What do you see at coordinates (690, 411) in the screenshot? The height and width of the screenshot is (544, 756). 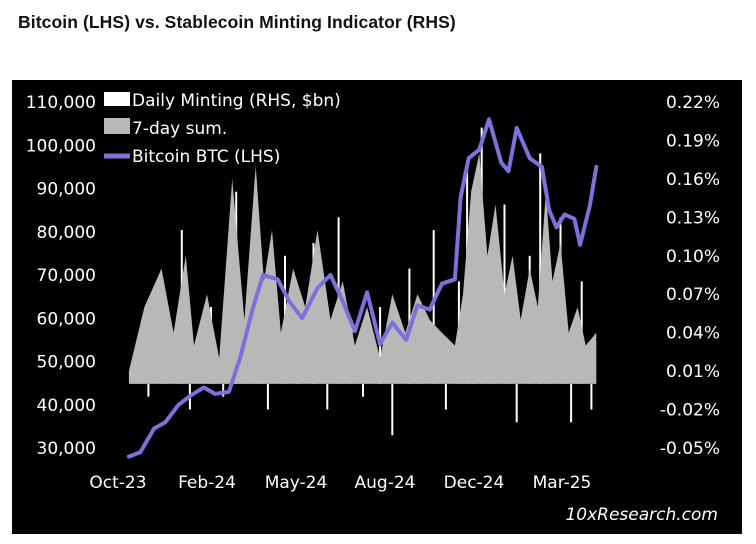 I see `right-axis-tick-label: -0.02%` at bounding box center [690, 411].